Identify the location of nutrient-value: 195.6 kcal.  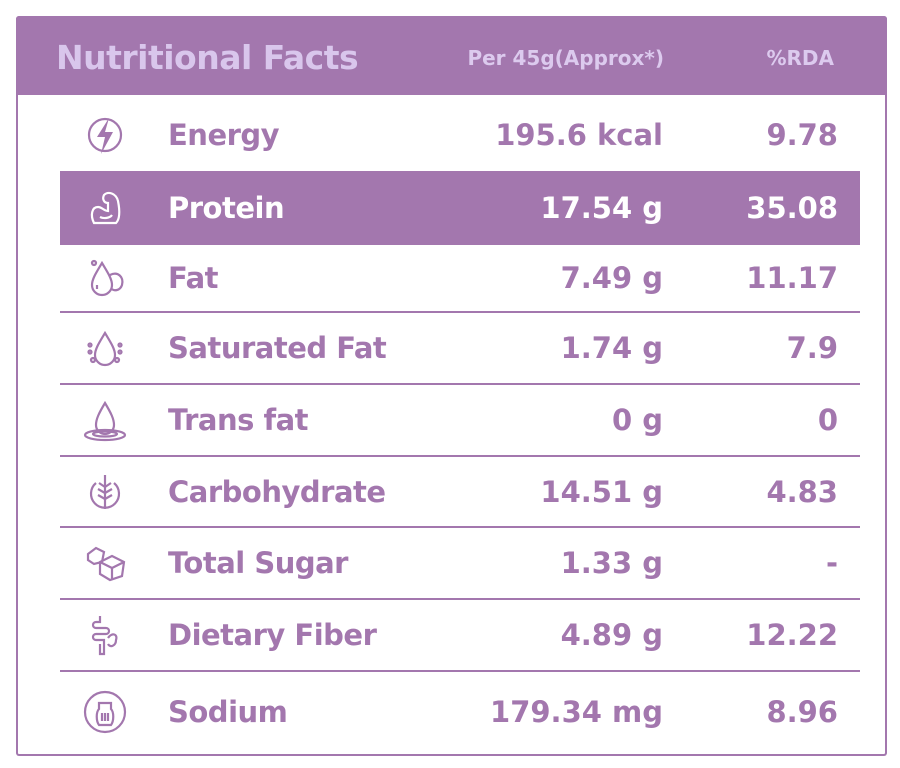
(579, 135).